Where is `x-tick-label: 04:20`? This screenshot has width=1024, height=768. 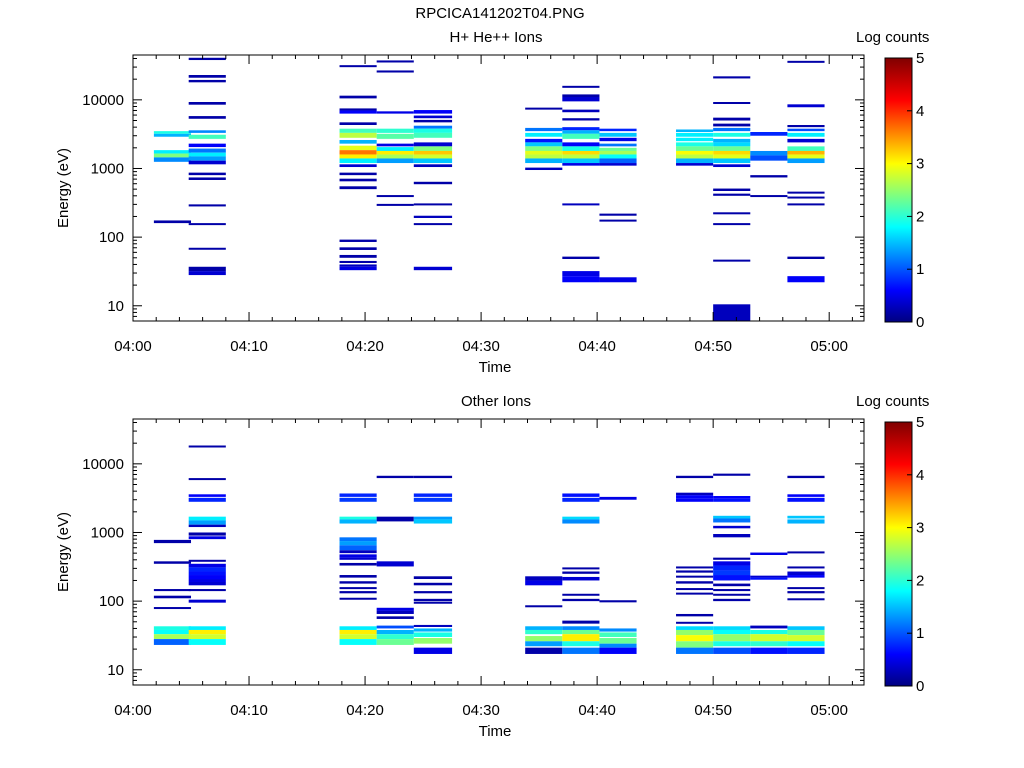 x-tick-label: 04:20 is located at coordinates (365, 346).